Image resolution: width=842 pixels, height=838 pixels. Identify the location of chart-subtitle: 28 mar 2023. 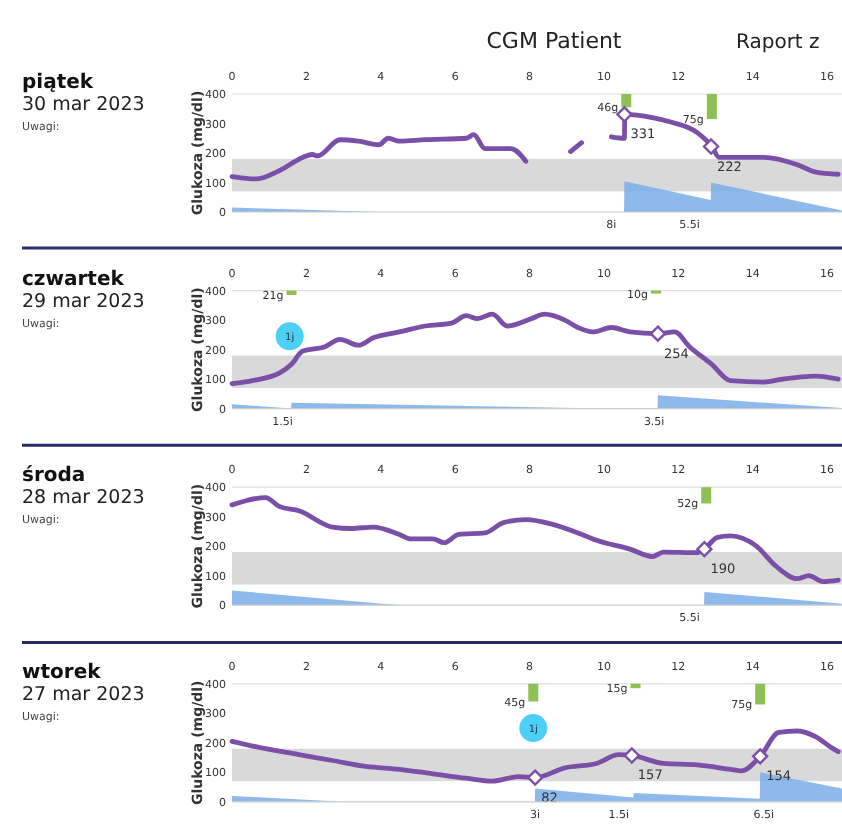
(83, 498).